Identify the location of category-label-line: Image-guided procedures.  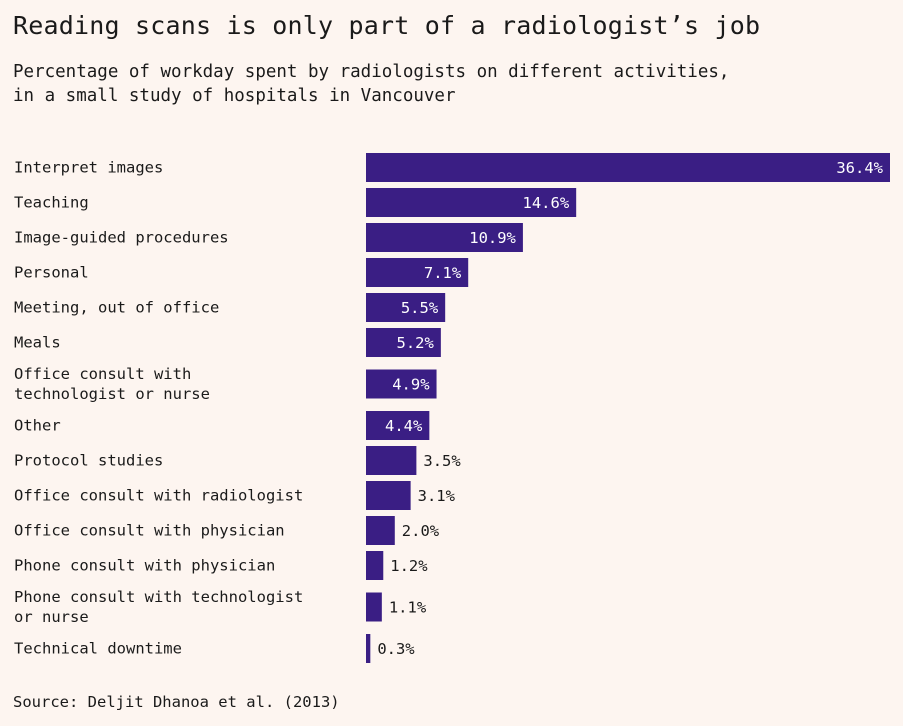
(121, 238).